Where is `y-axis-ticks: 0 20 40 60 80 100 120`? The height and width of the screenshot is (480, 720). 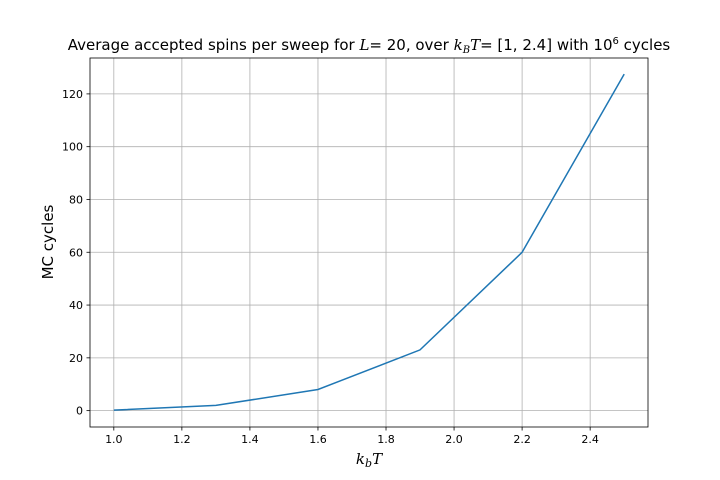 y-axis-ticks: 0 20 40 60 80 100 120 is located at coordinates (76, 253).